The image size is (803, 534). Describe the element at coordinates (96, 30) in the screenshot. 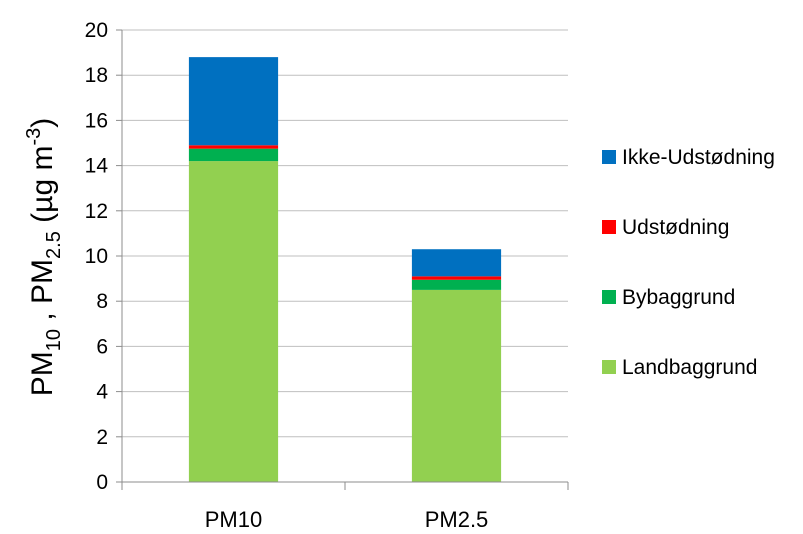

I see `y-tick-label: 20` at that location.